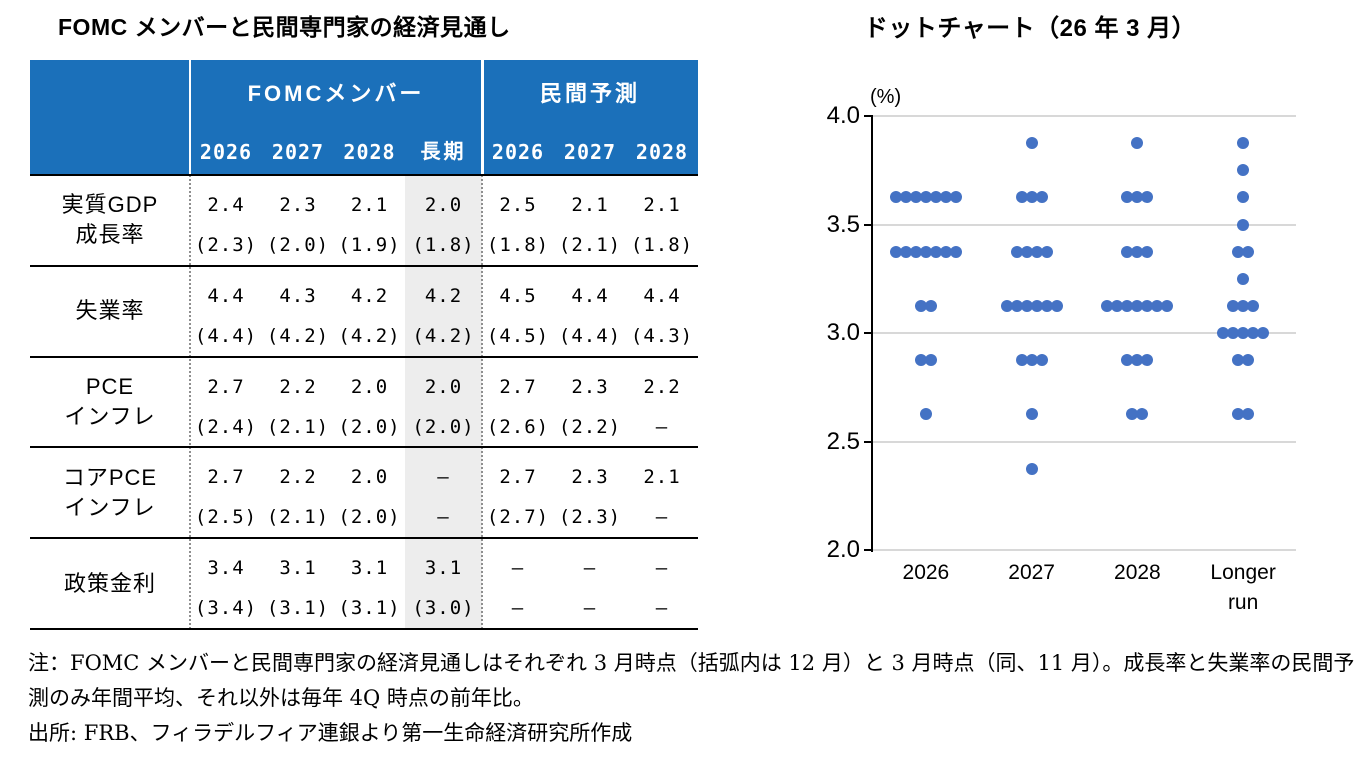 This screenshot has width=1361, height=775. Describe the element at coordinates (662, 152) in the screenshot. I see `year-header-2028: 2028` at that location.